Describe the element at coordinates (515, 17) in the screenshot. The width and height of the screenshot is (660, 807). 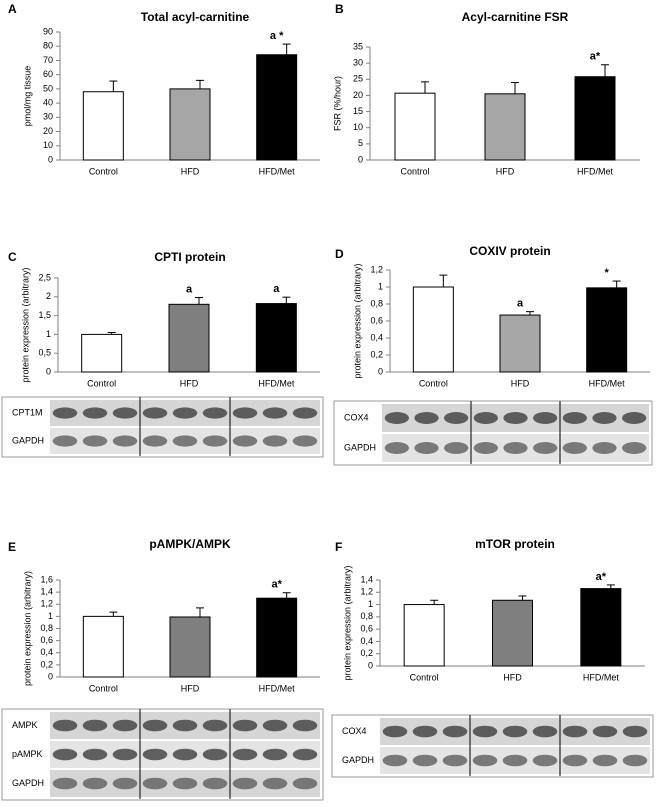
I see `chart-title: Acyl-carnitine FSR` at that location.